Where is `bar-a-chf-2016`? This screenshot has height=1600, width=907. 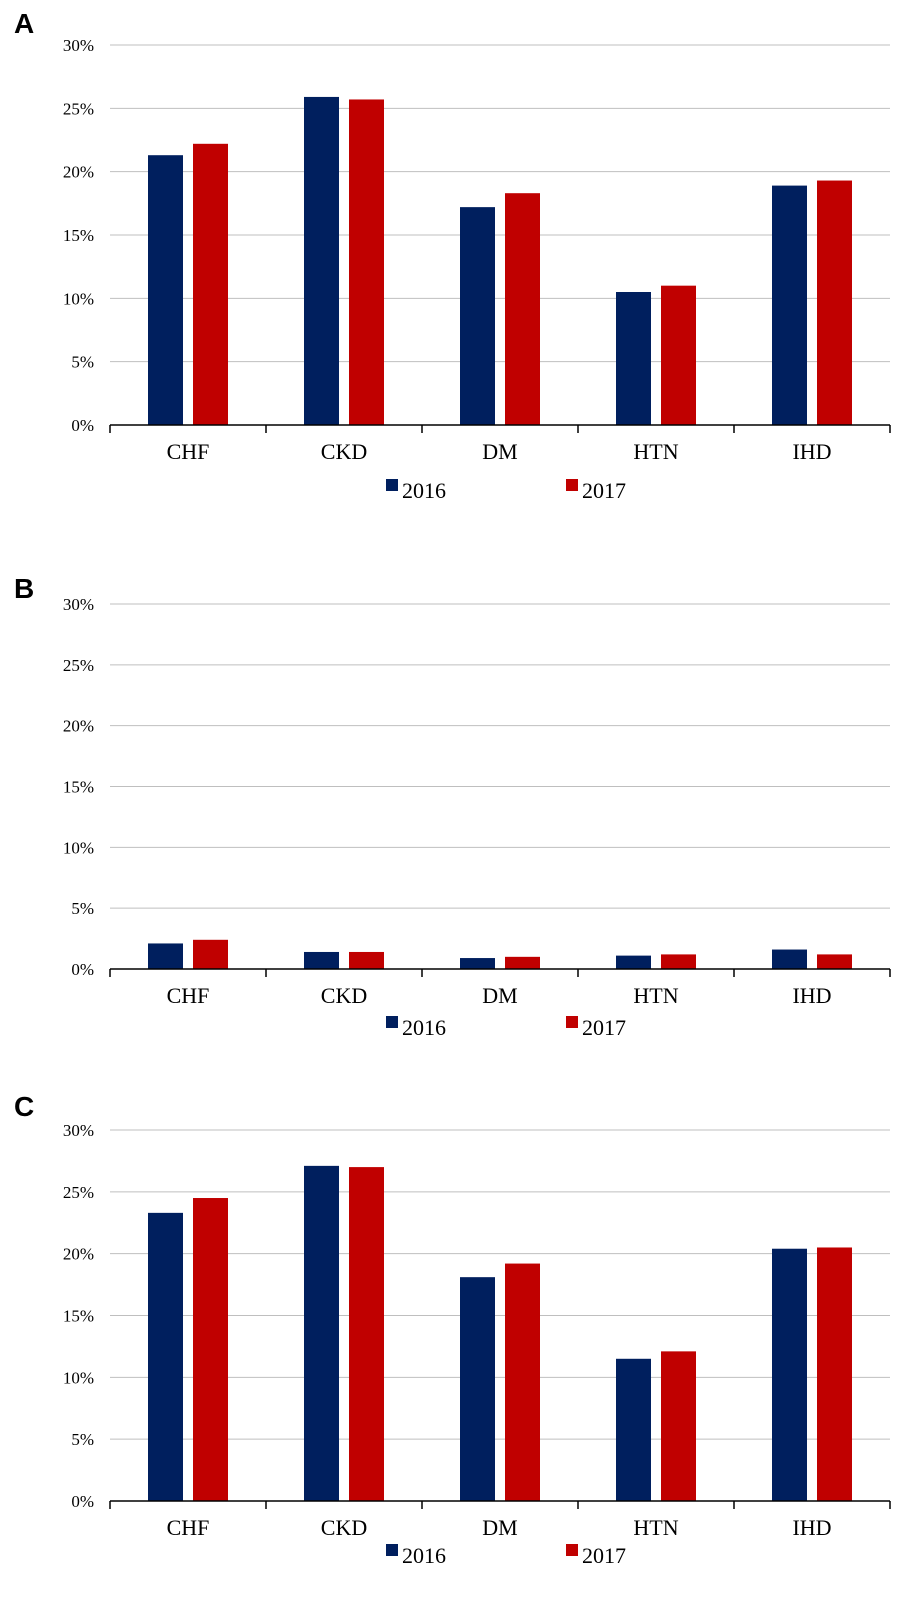
bar-a-chf-2016 is located at coordinates (165, 290).